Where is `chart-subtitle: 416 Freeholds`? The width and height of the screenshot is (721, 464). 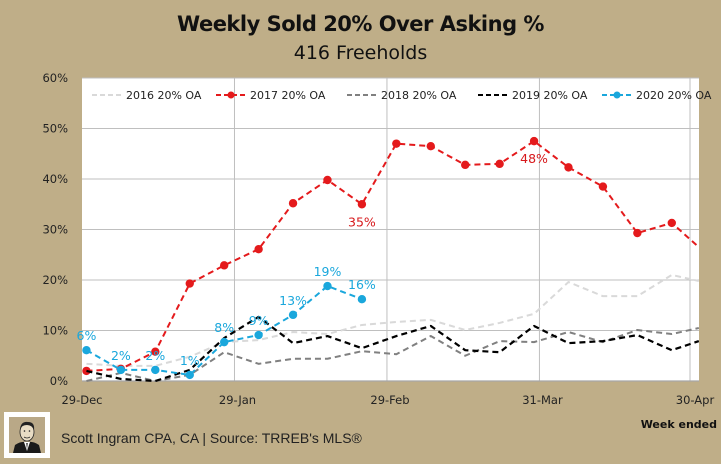
chart-subtitle: 416 Freeholds is located at coordinates (360, 53).